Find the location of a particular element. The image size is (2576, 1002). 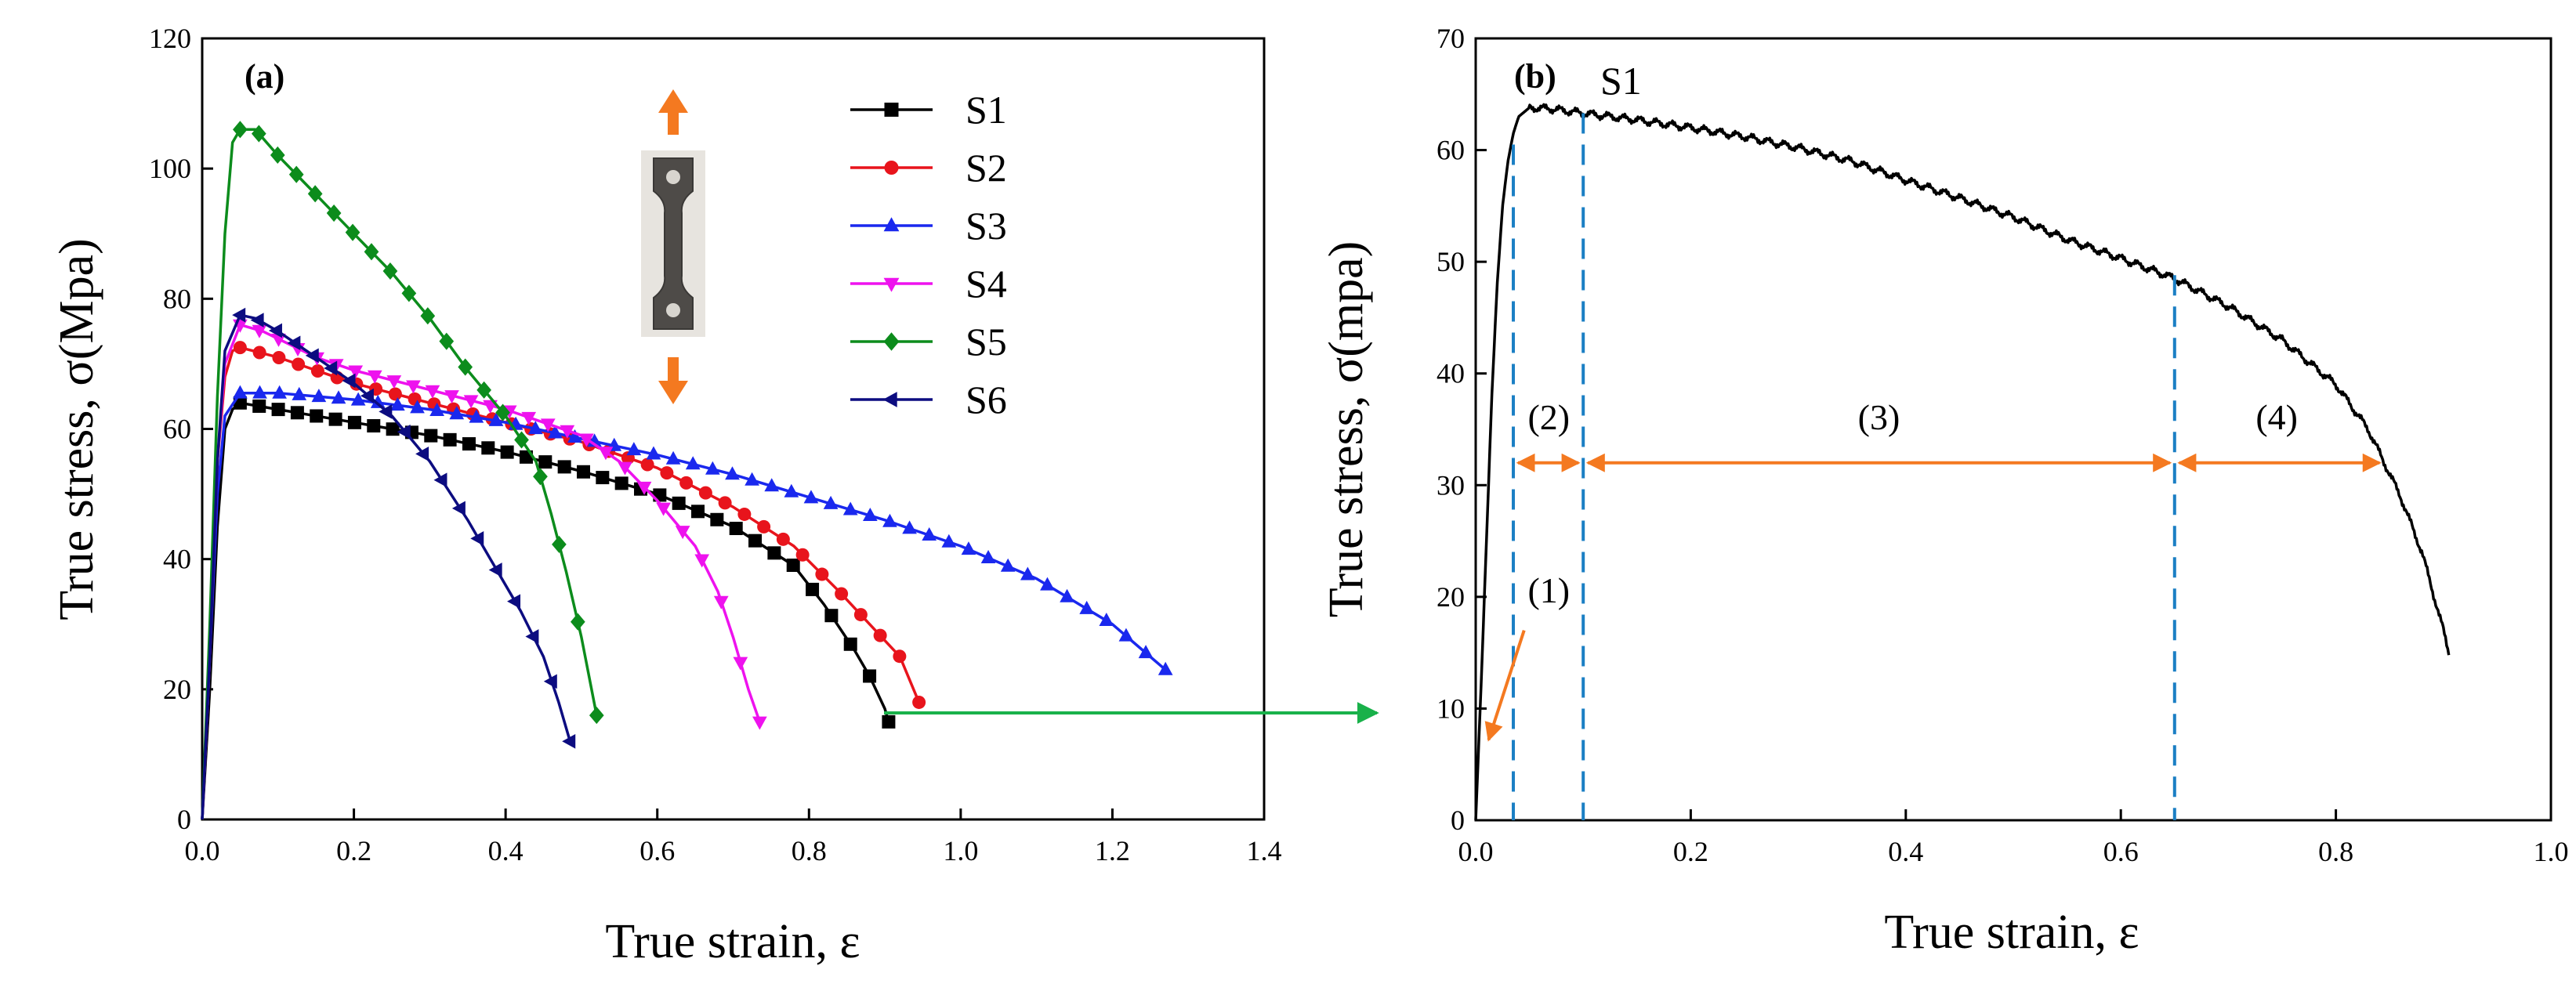

y-tick-label: 80 is located at coordinates (177, 298).